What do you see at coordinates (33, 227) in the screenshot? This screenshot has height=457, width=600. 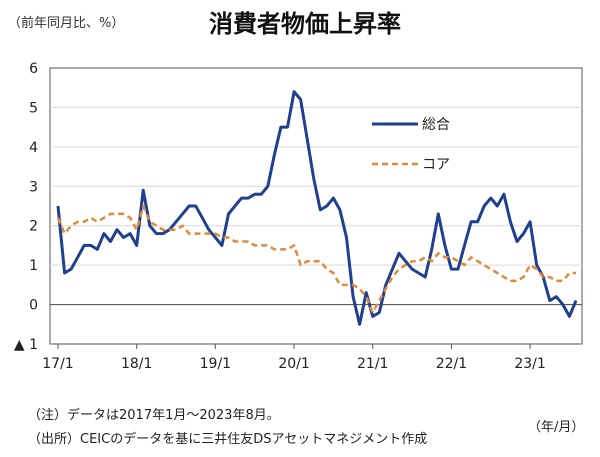 I see `y-tick-label: 2` at bounding box center [33, 227].